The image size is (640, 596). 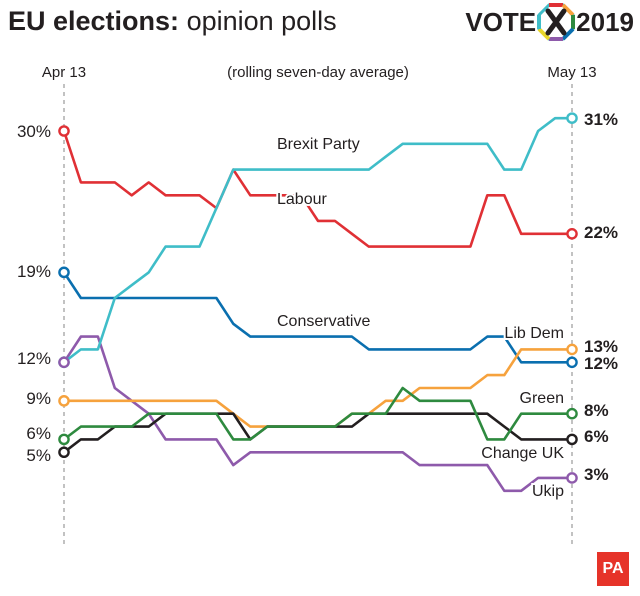 What do you see at coordinates (64, 452) in the screenshot?
I see `change-uk-start-marker` at bounding box center [64, 452].